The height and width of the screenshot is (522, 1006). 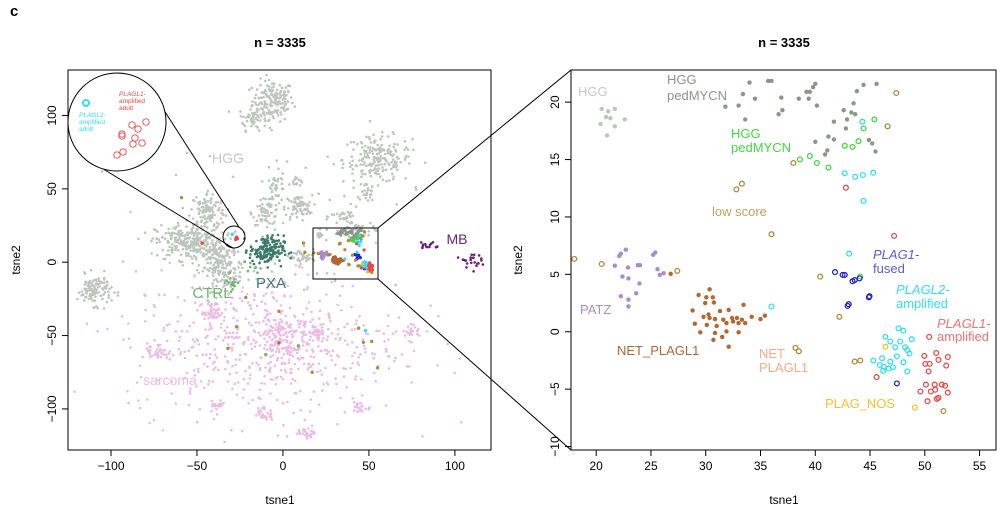 What do you see at coordinates (318, 253) in the screenshot?
I see `point-low_score` at bounding box center [318, 253].